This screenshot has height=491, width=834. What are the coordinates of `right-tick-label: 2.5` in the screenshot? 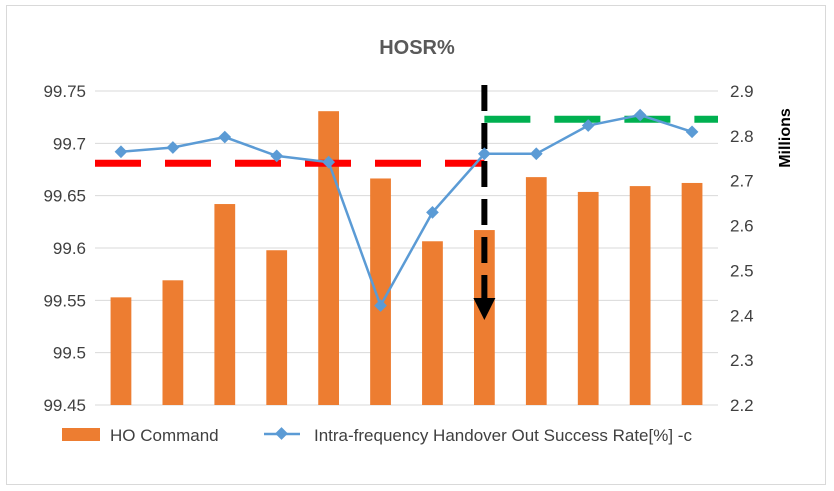 It's located at (742, 270).